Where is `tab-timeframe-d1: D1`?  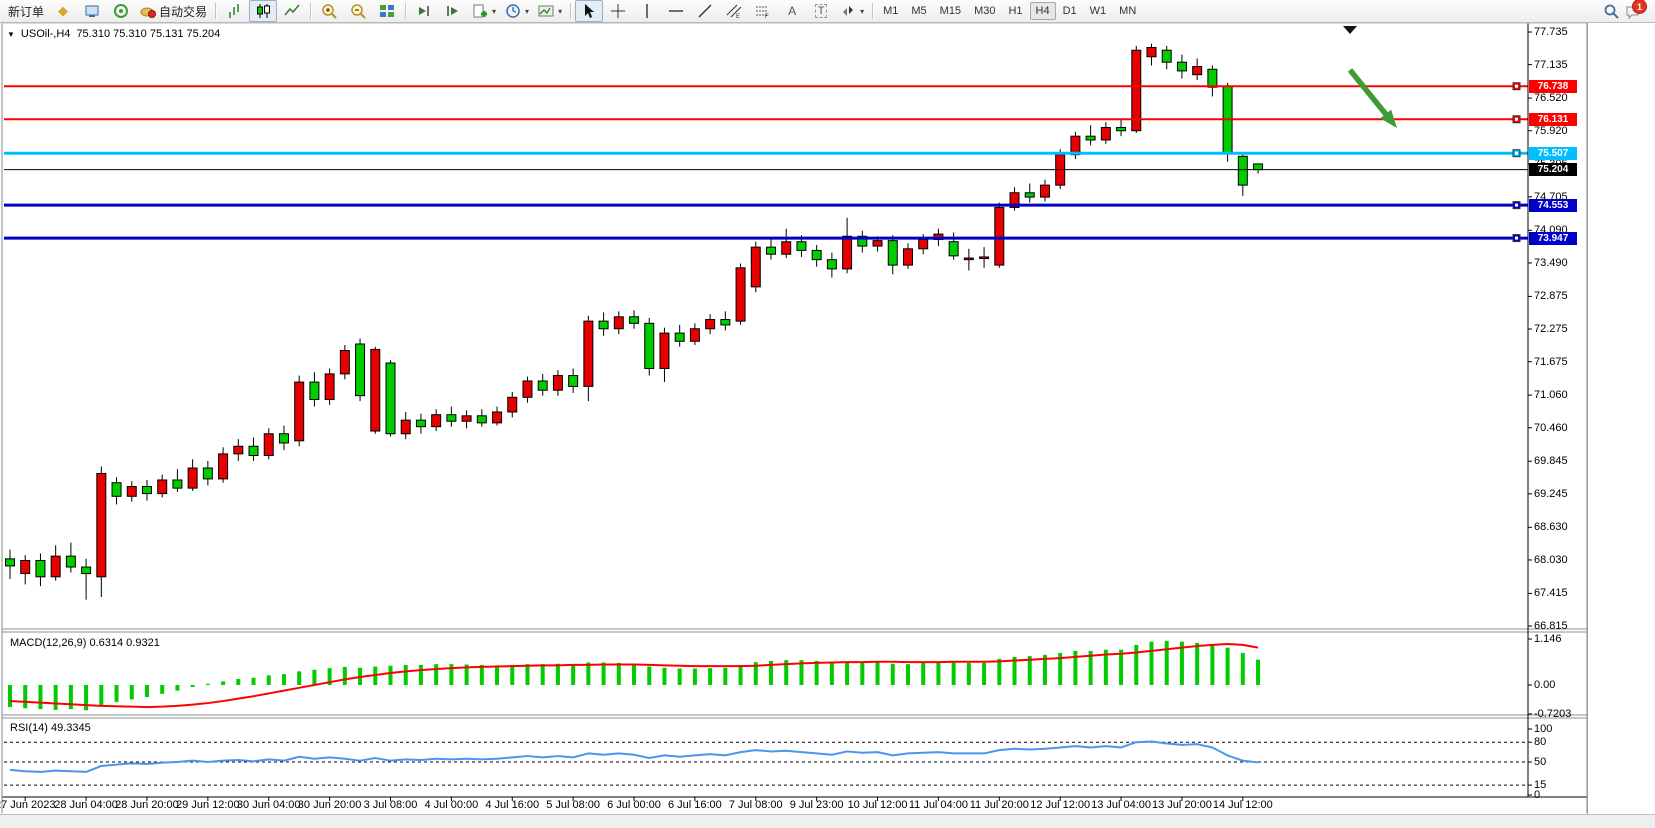 tab-timeframe-d1: D1 is located at coordinates (1069, 11).